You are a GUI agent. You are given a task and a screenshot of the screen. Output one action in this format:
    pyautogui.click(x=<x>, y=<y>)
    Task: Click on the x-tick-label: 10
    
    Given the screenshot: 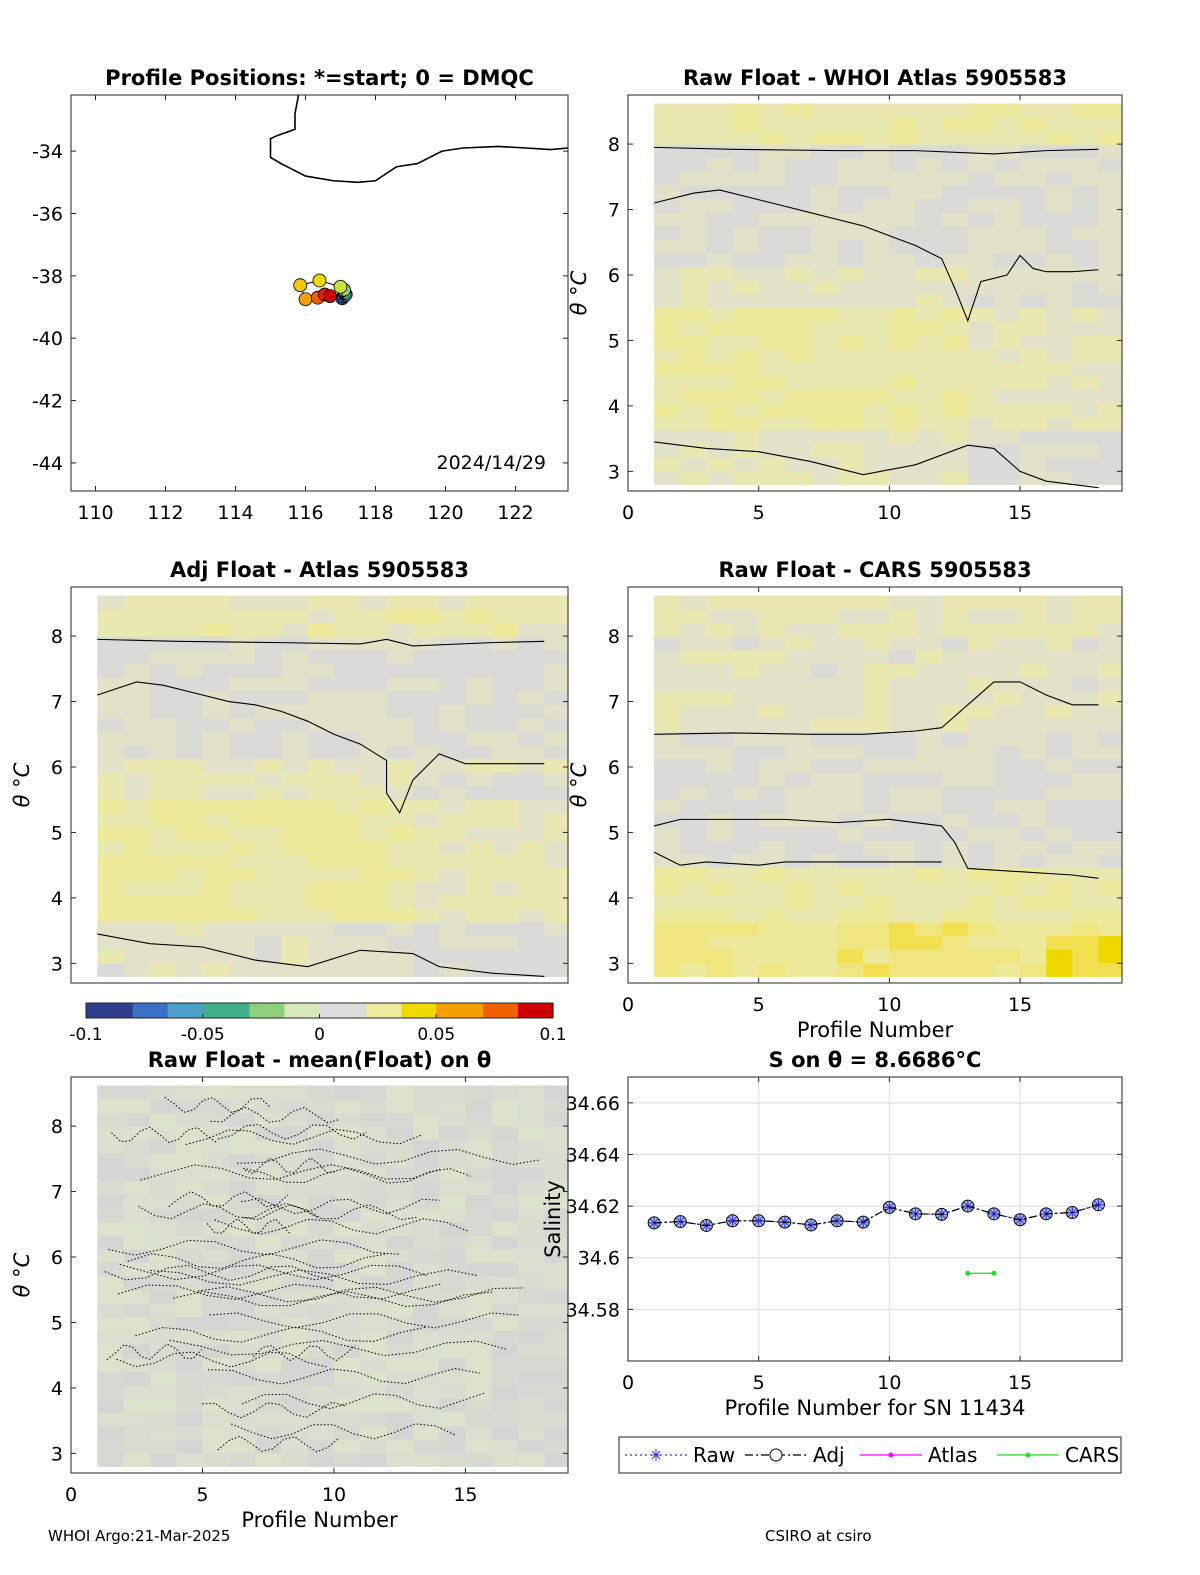 What is the action you would take?
    pyautogui.click(x=889, y=1383)
    